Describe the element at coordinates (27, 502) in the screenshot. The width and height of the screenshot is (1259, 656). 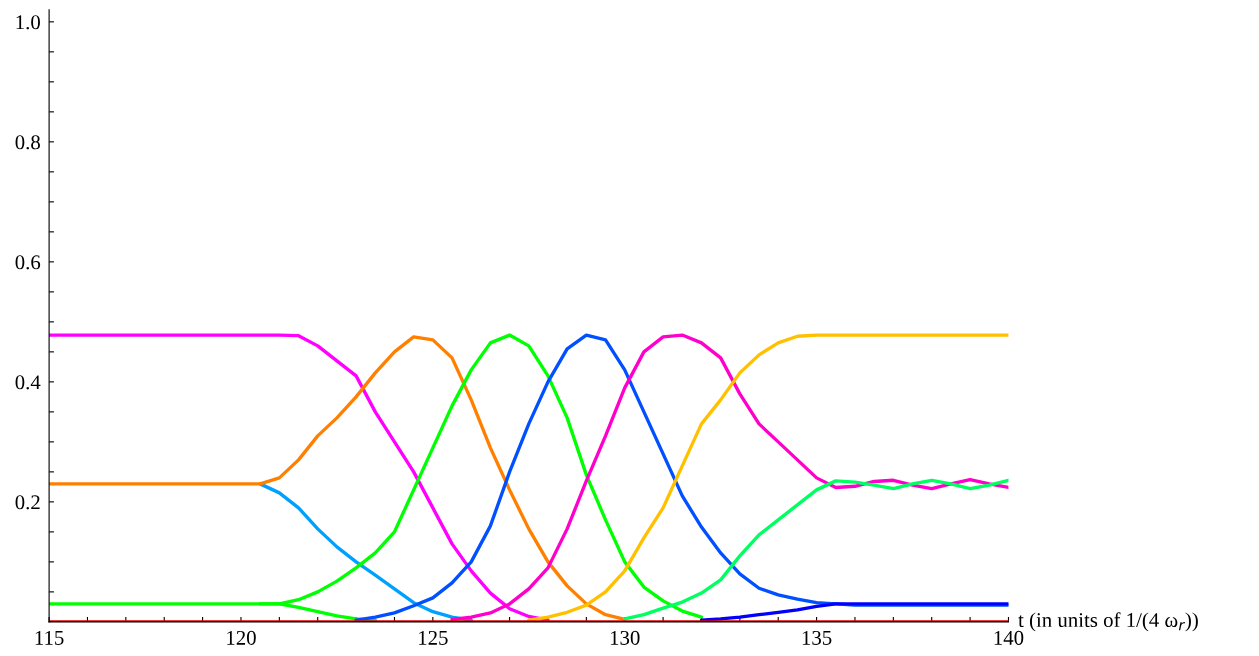
I see `y-tick-label: 0.2` at that location.